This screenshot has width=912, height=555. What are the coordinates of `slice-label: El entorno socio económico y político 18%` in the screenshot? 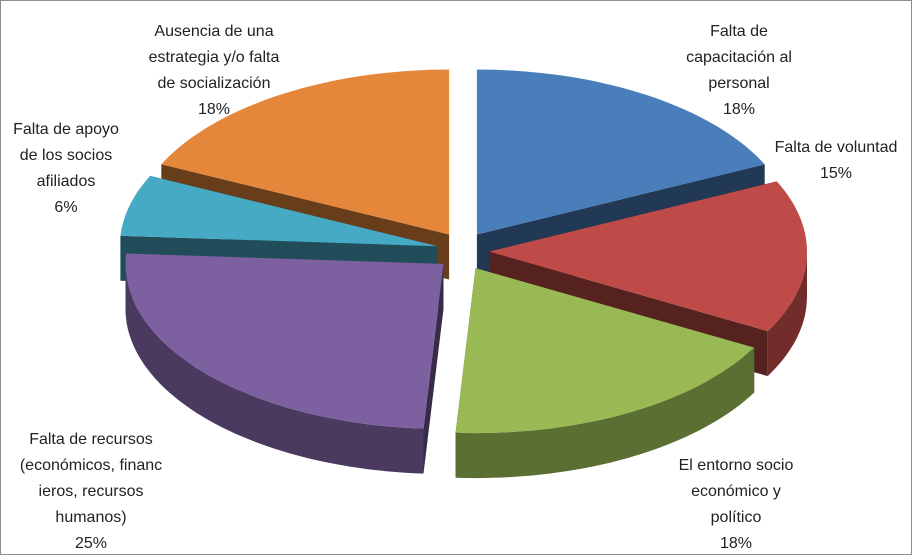 It's located at (736, 503).